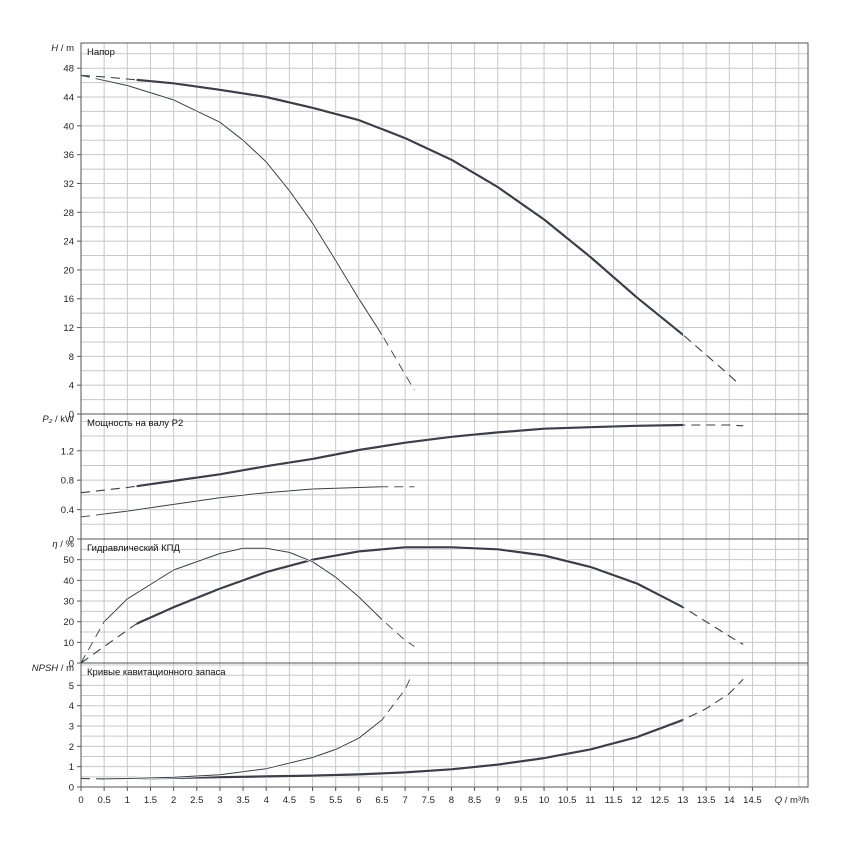 This screenshot has width=850, height=850. What do you see at coordinates (590, 800) in the screenshot?
I see `x-tick-label: 11` at bounding box center [590, 800].